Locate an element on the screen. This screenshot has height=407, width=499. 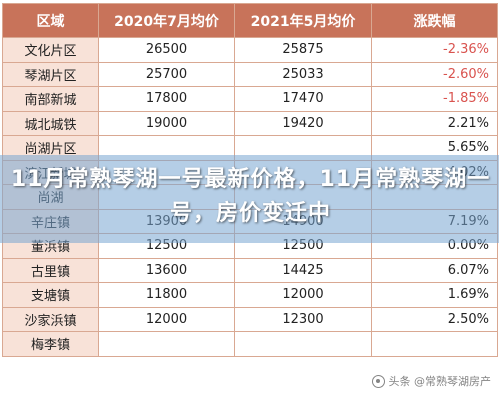
price-2020-07-cell: 17800 is located at coordinates (166, 99).